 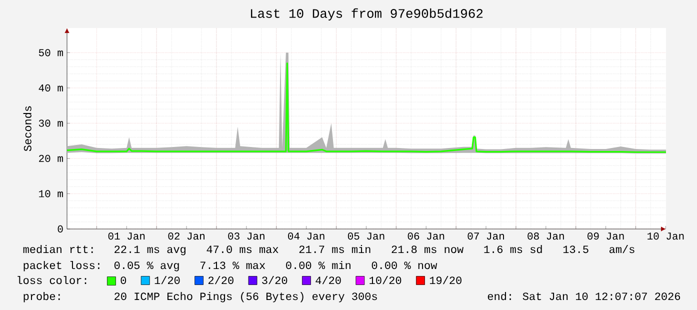 I want to click on text: 0.05 % avg 7.13 % max 0.00 % min 0.00 % now, so click(x=276, y=266).